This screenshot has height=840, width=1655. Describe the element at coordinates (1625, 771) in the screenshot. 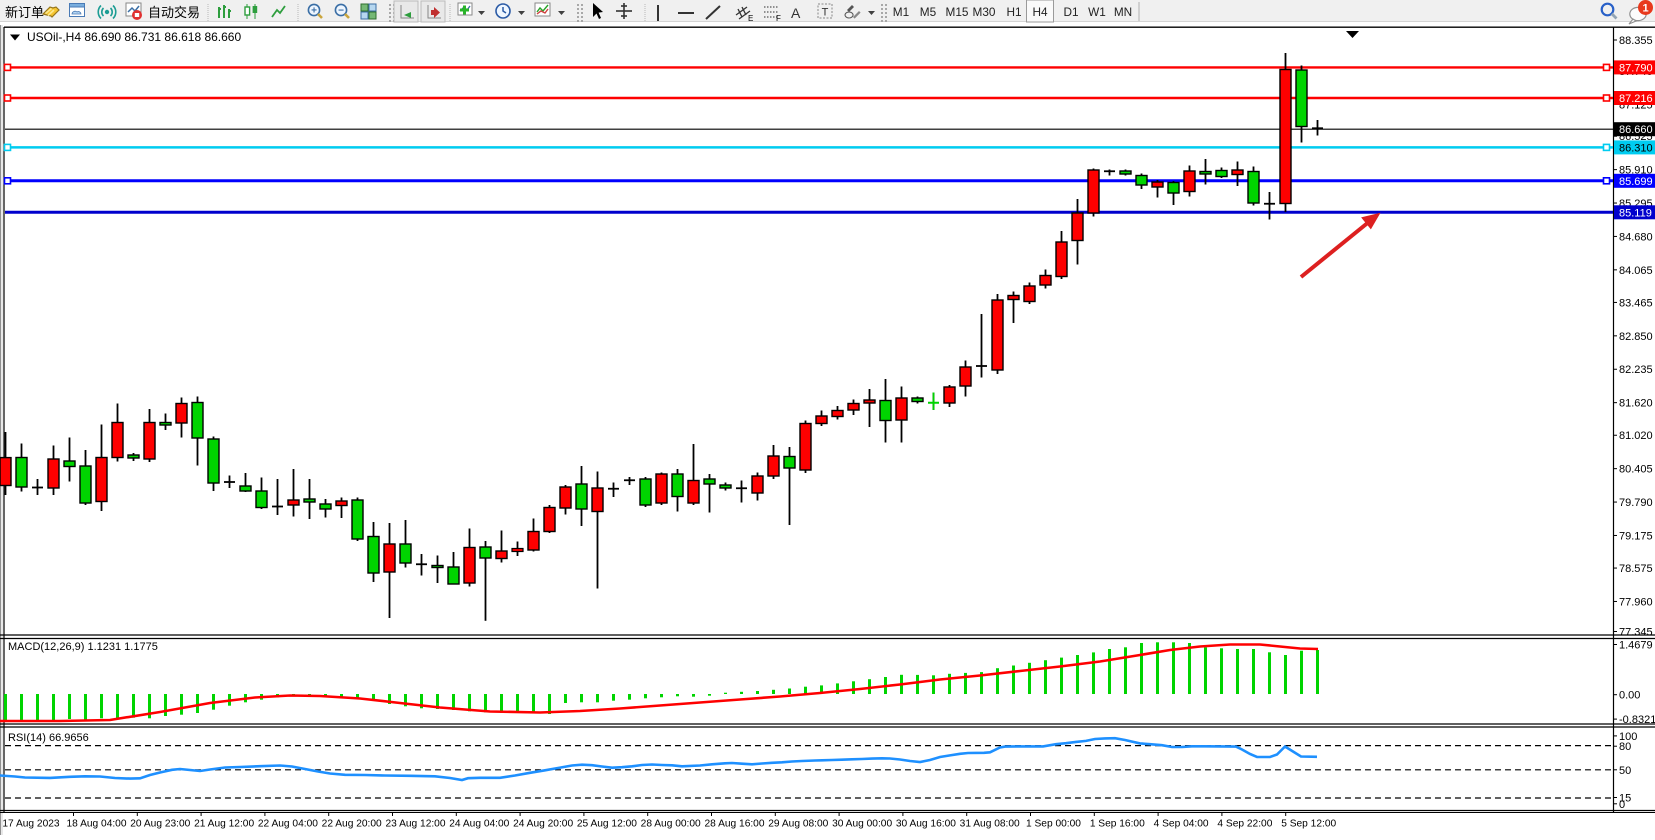

I see `svg-text: 50` at that location.